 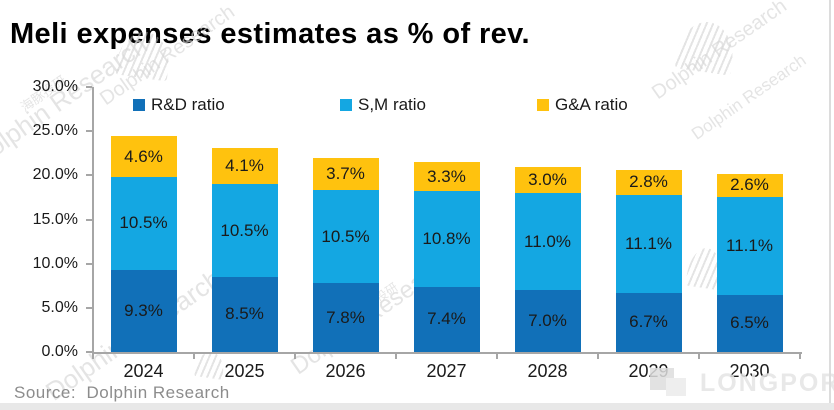 I want to click on data-label: 3.3%, so click(x=446, y=176).